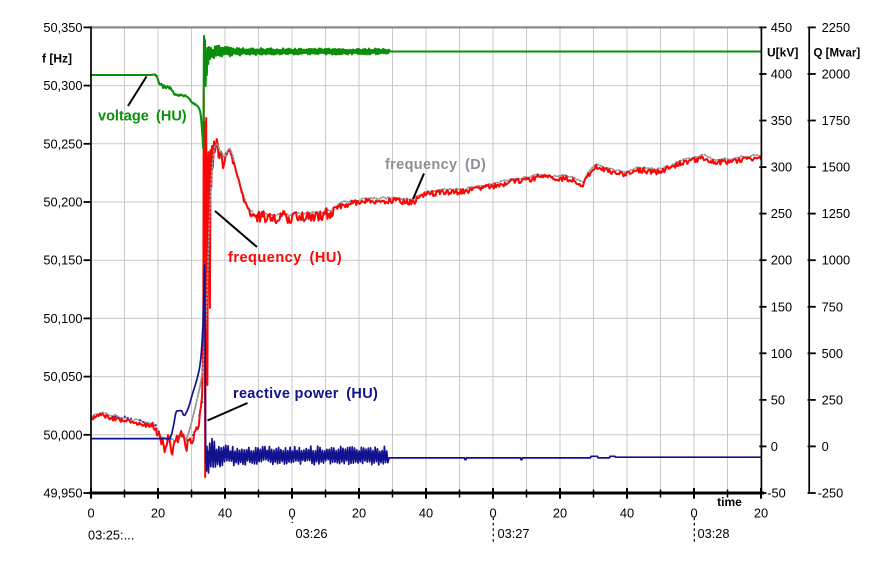 The height and width of the screenshot is (566, 887). I want to click on svg-text: 100, so click(781, 353).